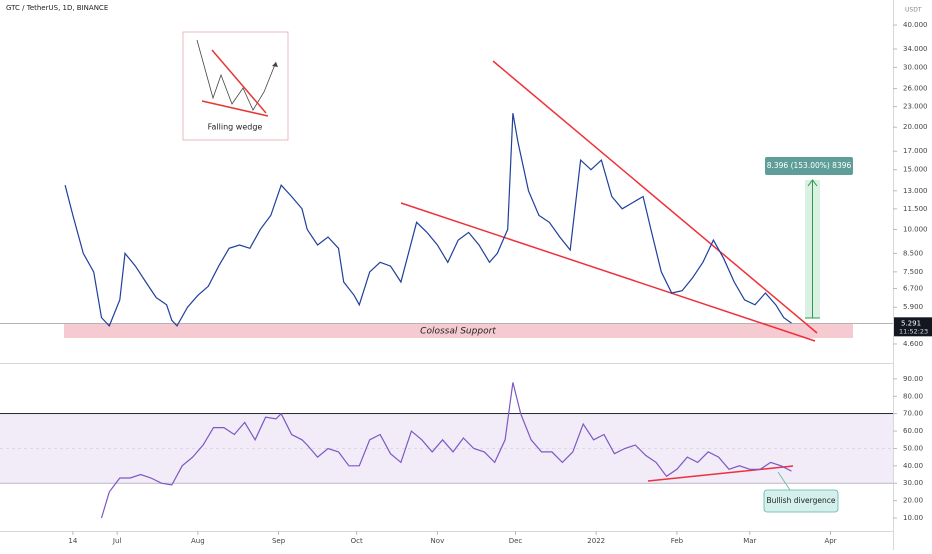 This screenshot has height=554, width=932. Describe the element at coordinates (516, 541) in the screenshot. I see `x-tick-label: Dec` at that location.